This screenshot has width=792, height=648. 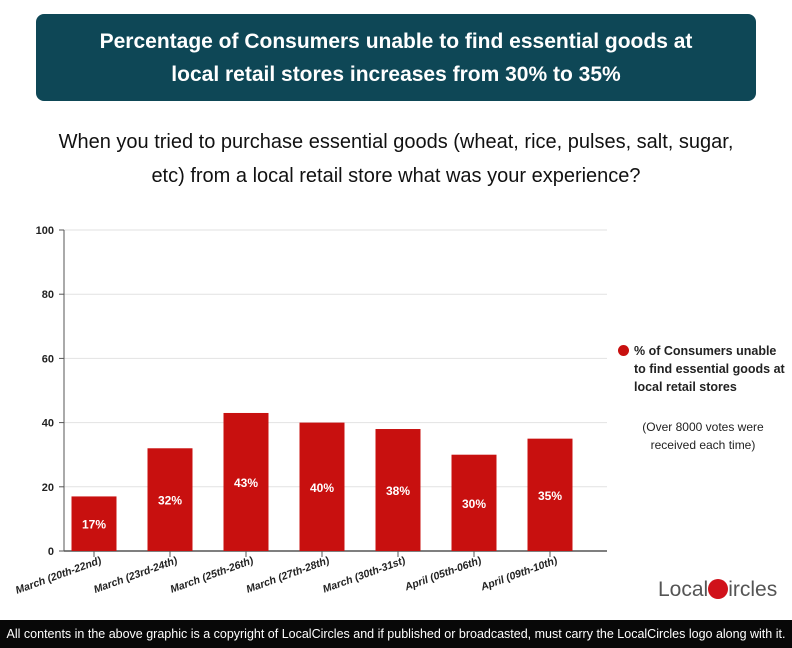 What do you see at coordinates (45, 231) in the screenshot?
I see `y-tick-label: 100` at bounding box center [45, 231].